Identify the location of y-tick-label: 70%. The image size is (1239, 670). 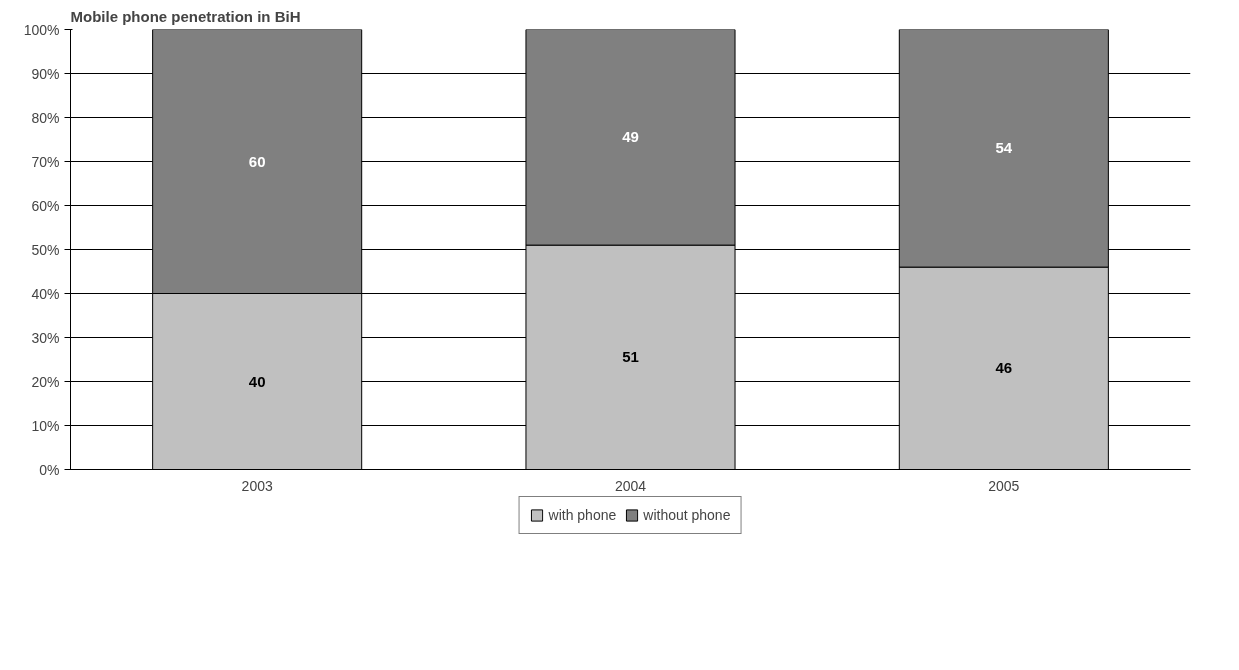
(45, 161).